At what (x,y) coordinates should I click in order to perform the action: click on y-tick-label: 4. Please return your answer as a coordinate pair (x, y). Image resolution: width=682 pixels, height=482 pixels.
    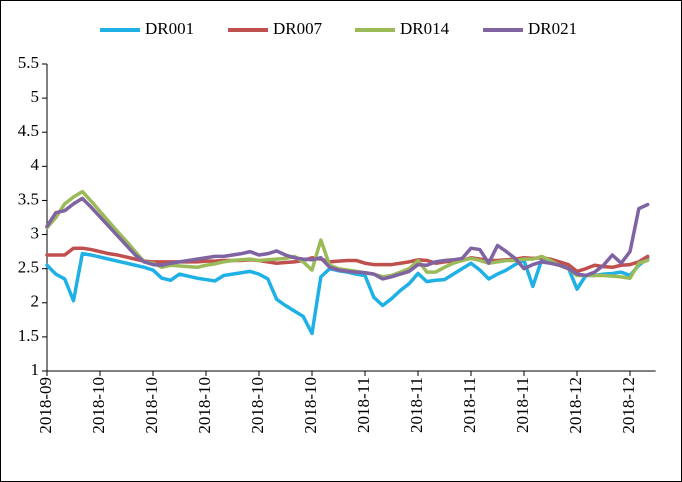
    Looking at the image, I should click on (35, 164).